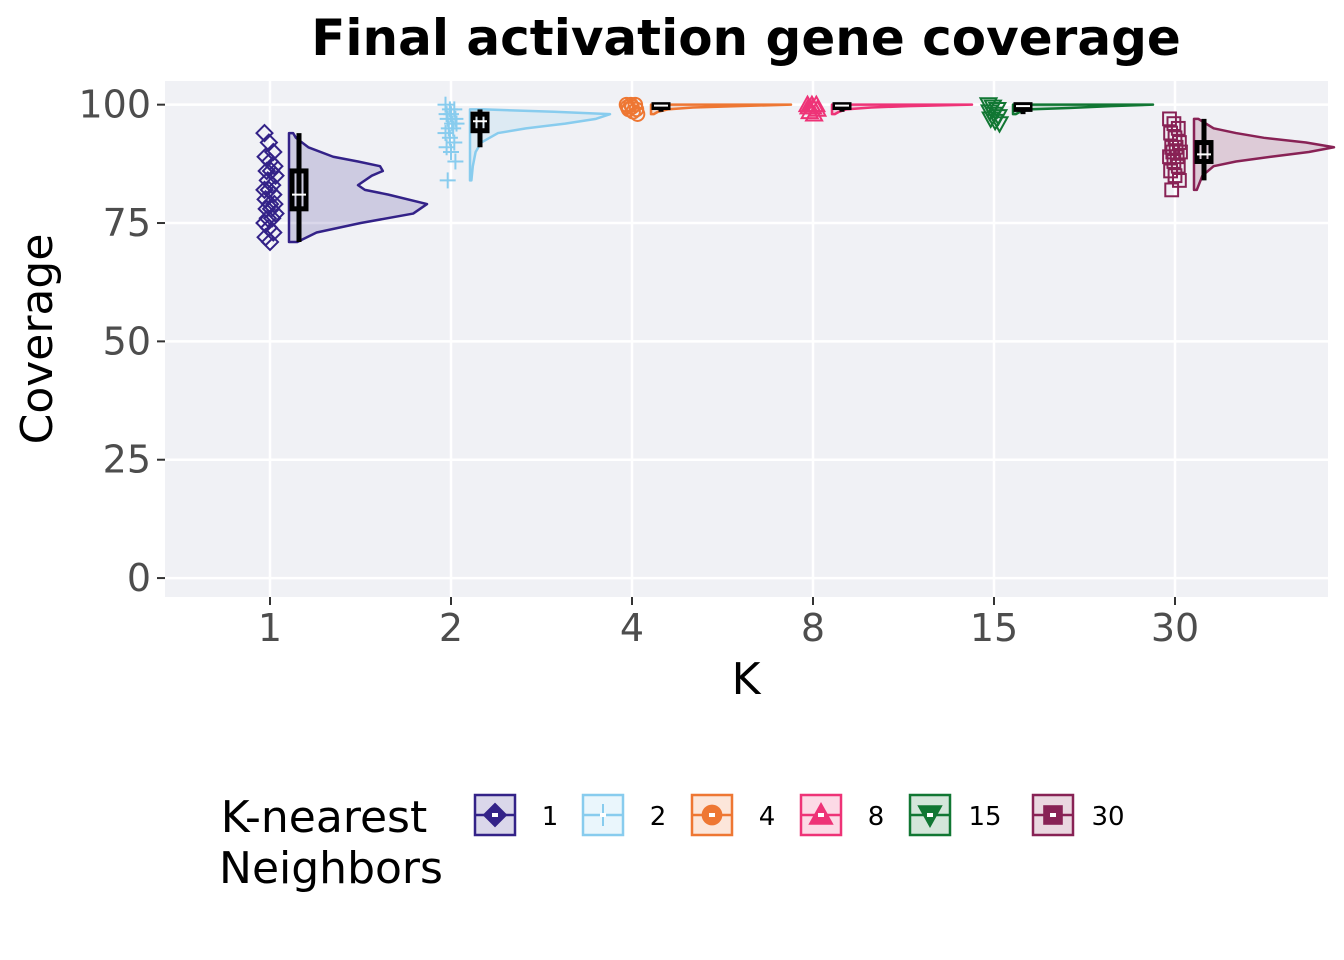  I want to click on legend-keys: 1 2 4 8 15 30, so click(799, 815).